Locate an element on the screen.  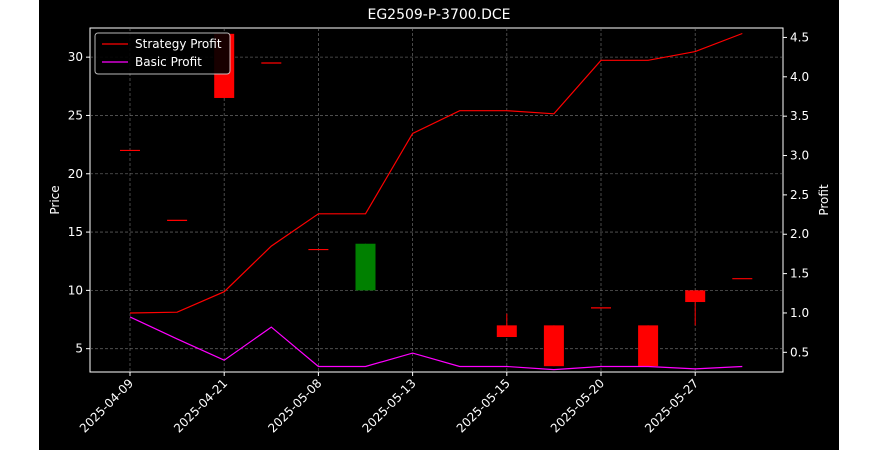
legend-label-basic-profit: Basic Profit is located at coordinates (168, 62).